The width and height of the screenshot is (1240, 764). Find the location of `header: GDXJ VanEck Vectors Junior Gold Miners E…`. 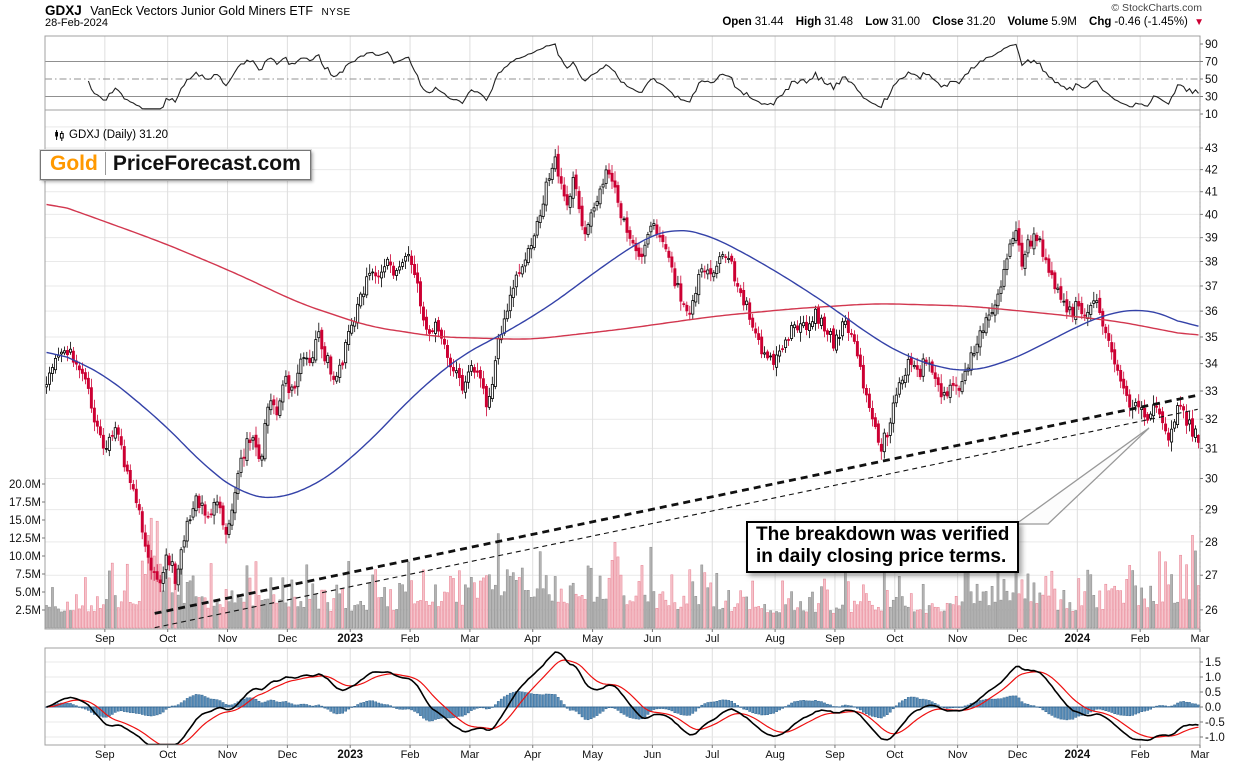

header: GDXJ VanEck Vectors Junior Gold Miners E… is located at coordinates (620, 17).